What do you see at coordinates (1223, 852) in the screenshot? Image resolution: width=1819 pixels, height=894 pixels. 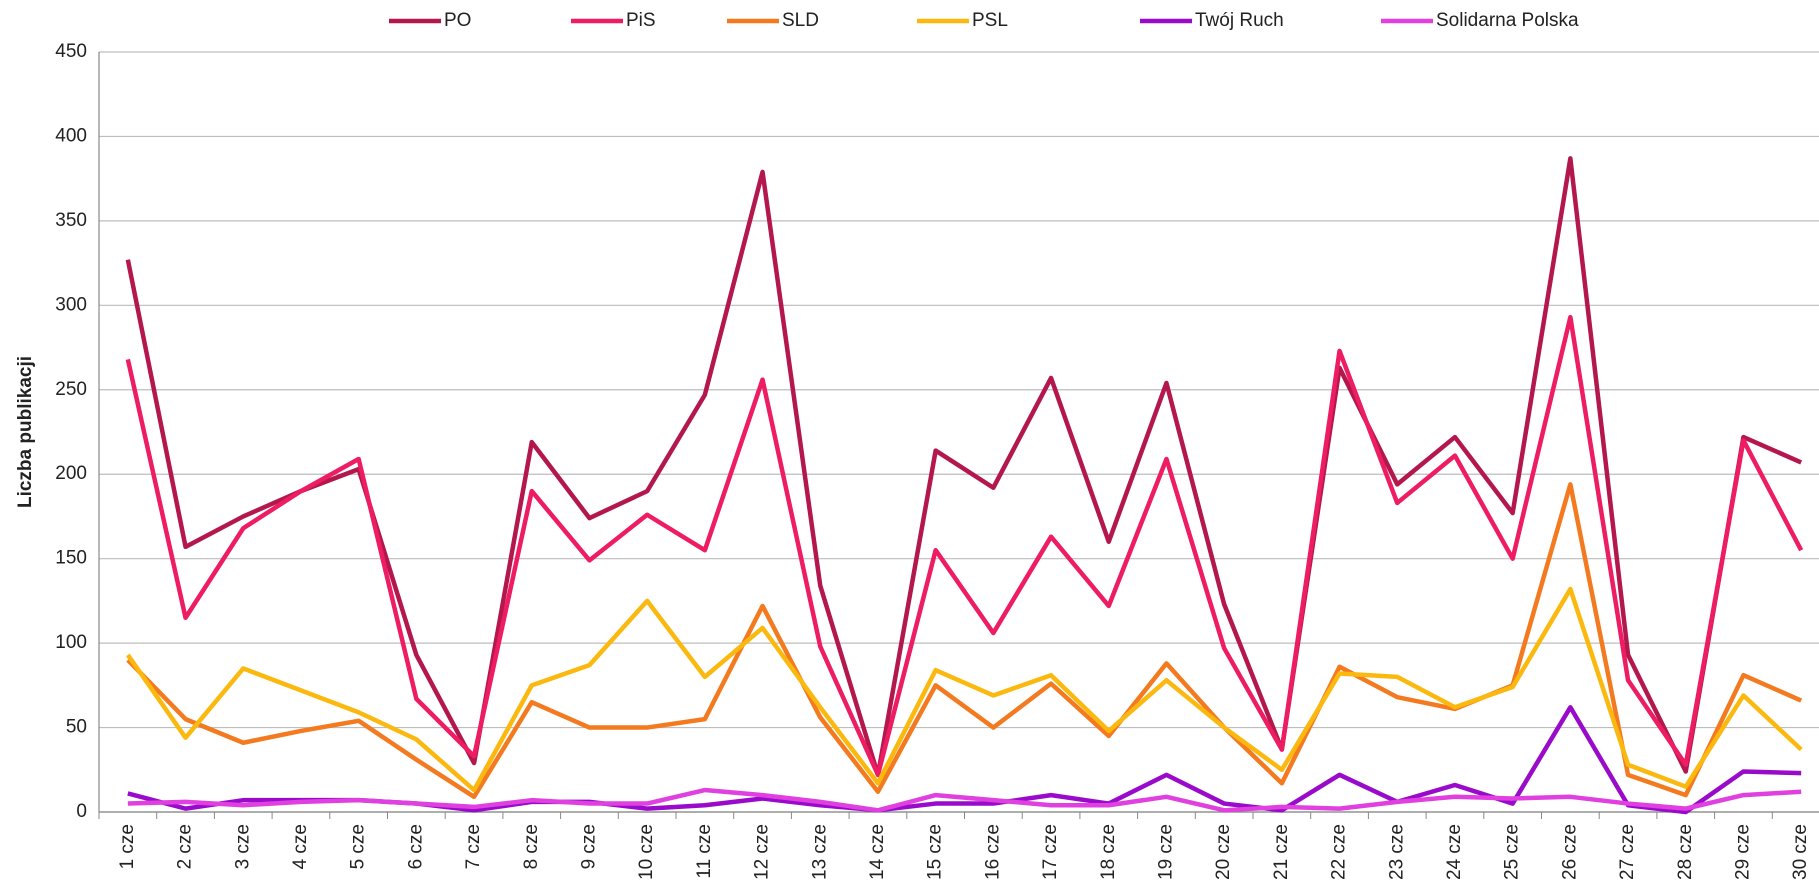 I see `x-tick-label: 20 cze` at bounding box center [1223, 852].